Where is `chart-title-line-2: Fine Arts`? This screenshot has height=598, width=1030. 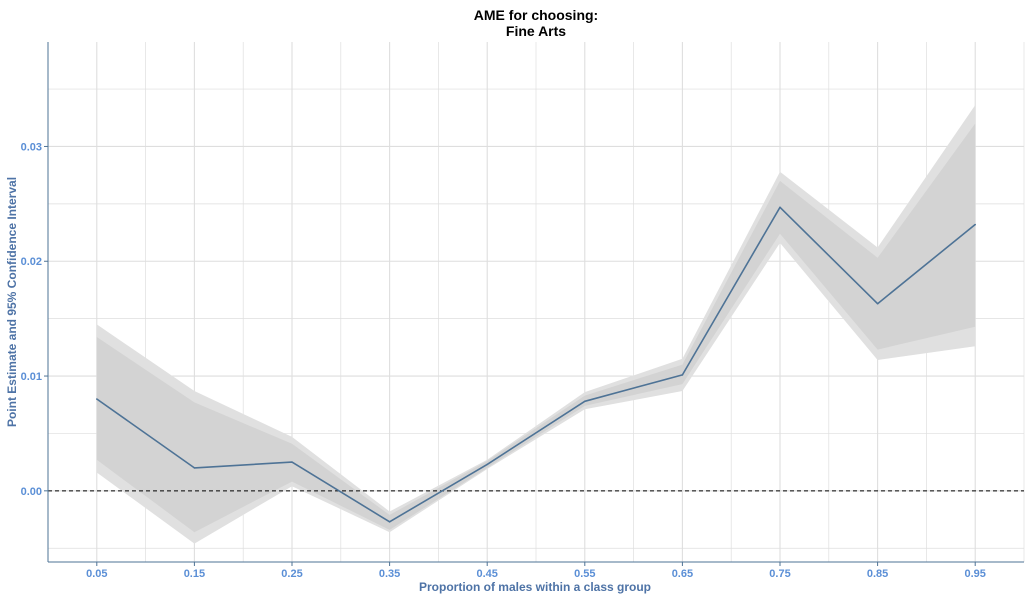
chart-title-line-2: Fine Arts is located at coordinates (536, 31).